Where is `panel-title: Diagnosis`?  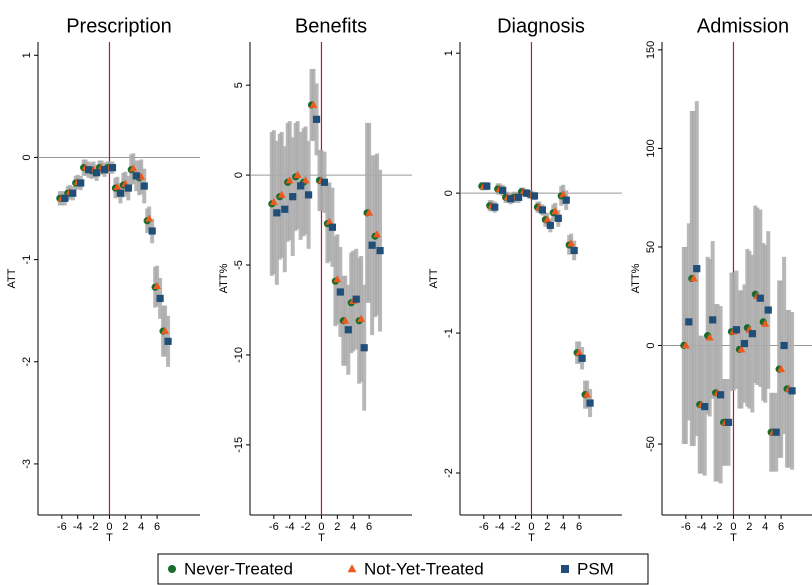
panel-title: Diagnosis is located at coordinates (541, 26).